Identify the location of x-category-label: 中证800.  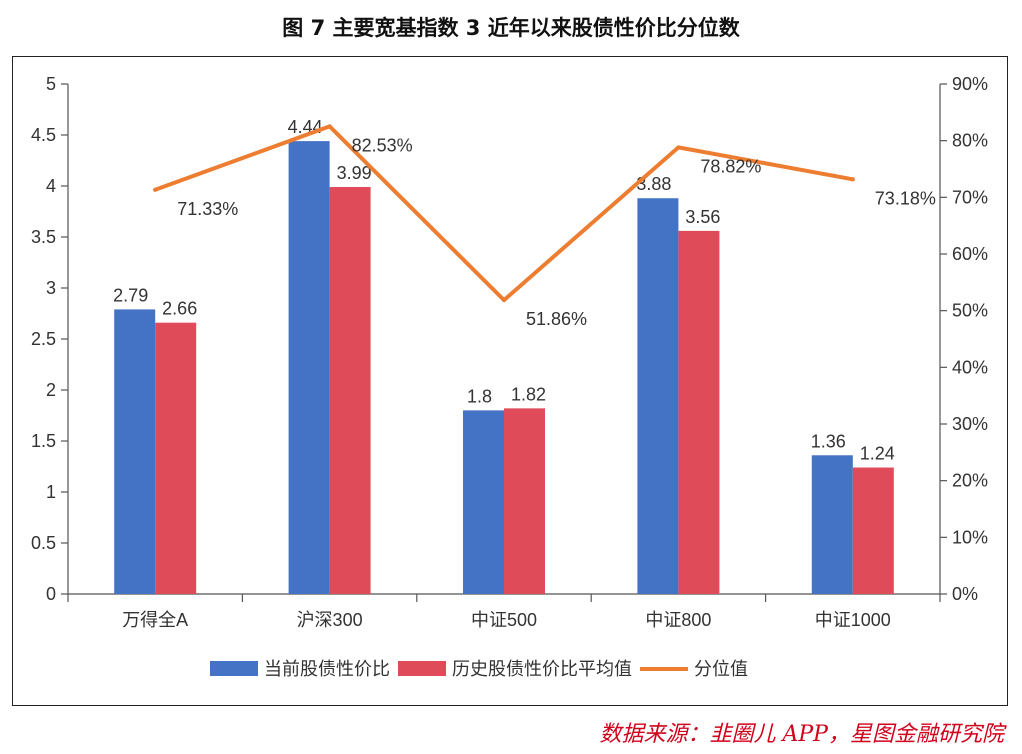
(678, 620).